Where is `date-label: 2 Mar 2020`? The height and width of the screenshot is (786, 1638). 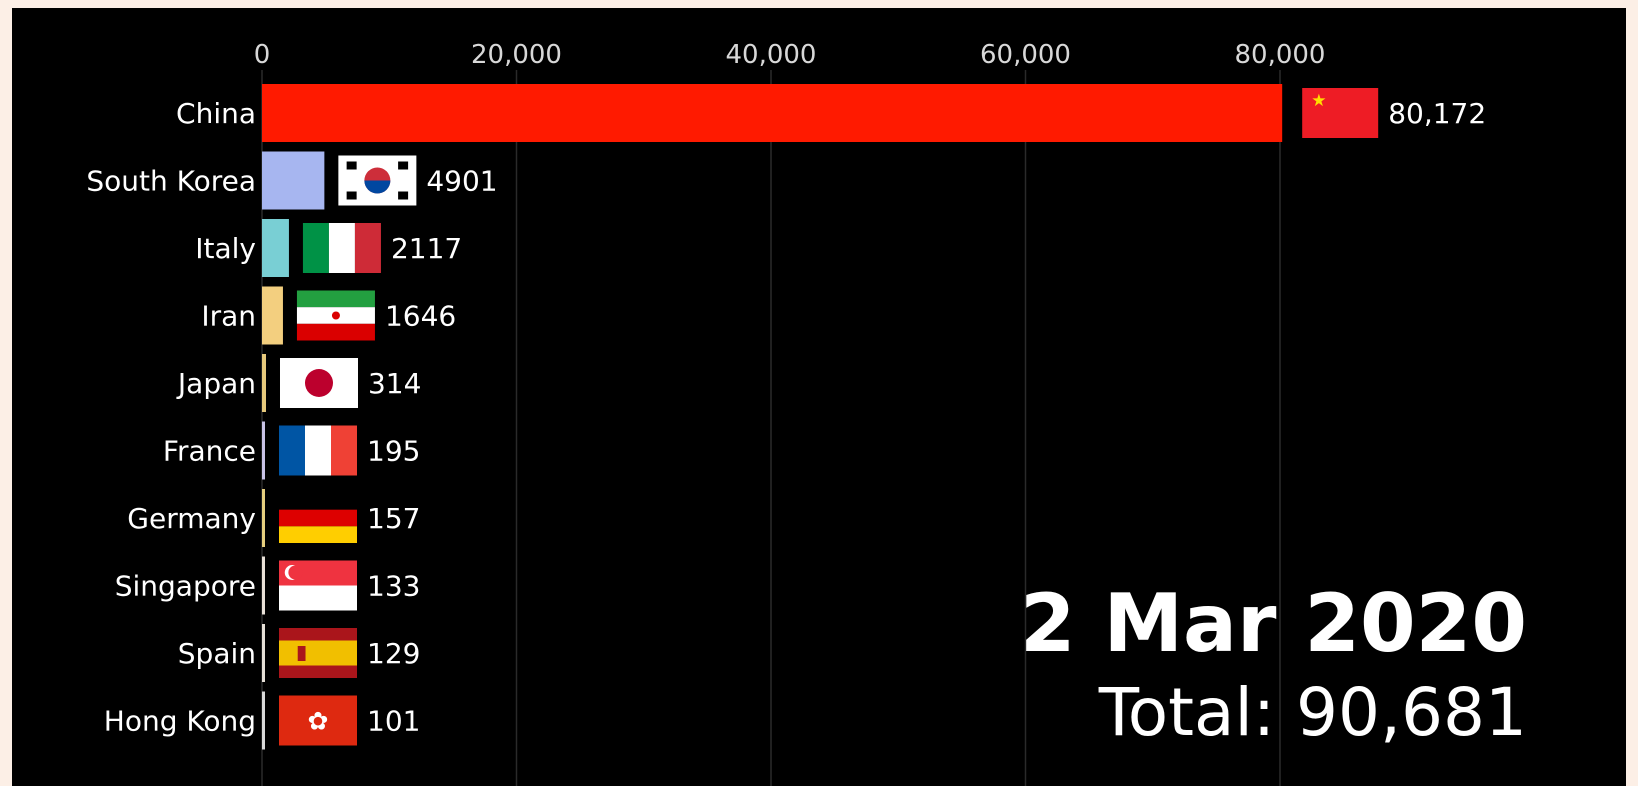
date-label: 2 Mar 2020 is located at coordinates (1273, 623).